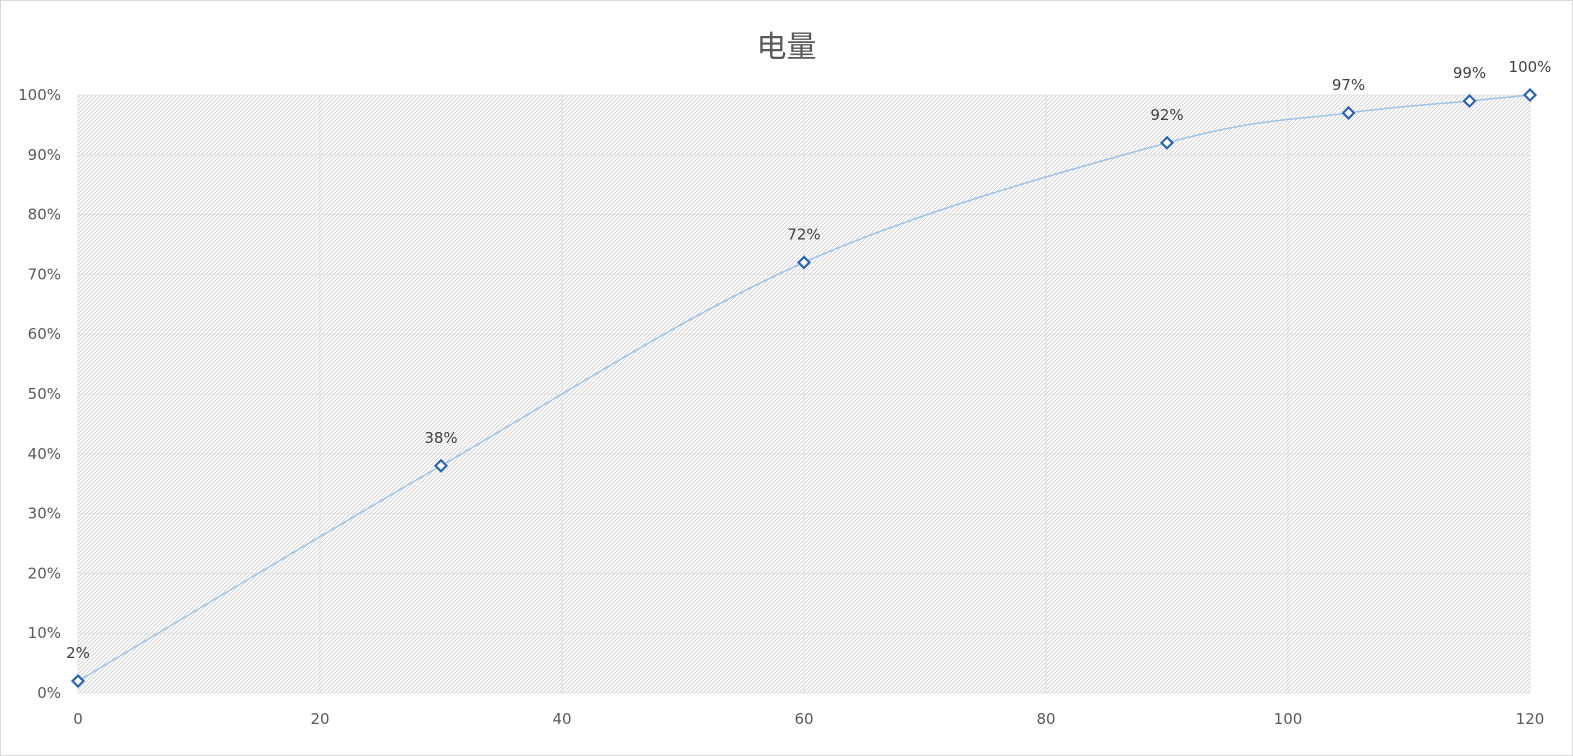 The width and height of the screenshot is (1573, 756). I want to click on data-label: 38%, so click(440, 438).